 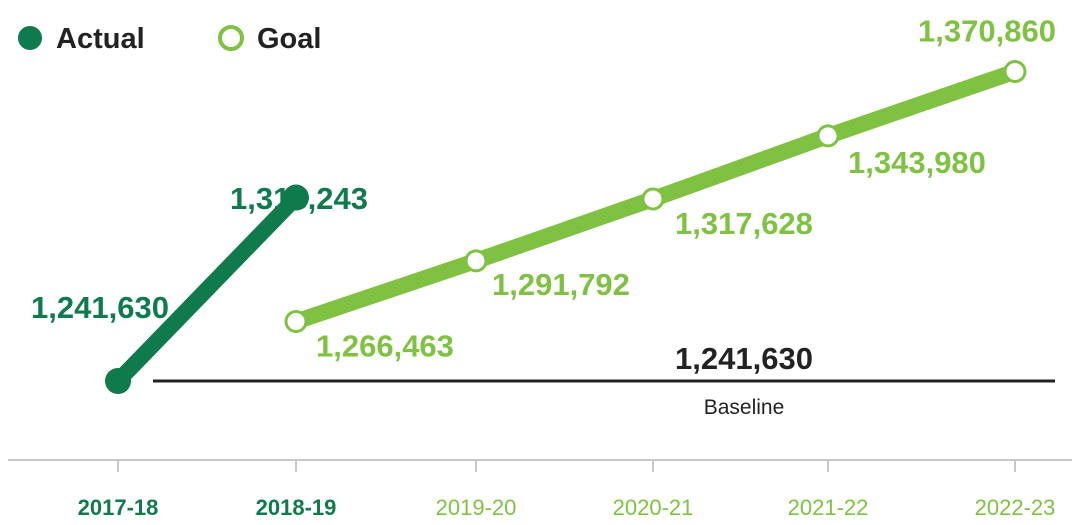 I want to click on actual-data-label: 1,318,243, so click(x=299, y=198).